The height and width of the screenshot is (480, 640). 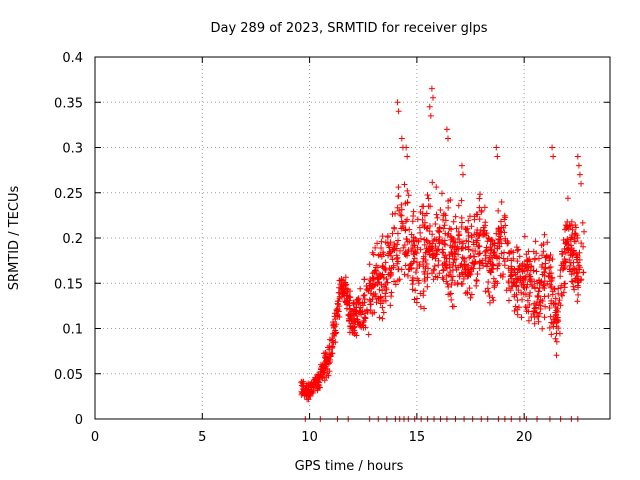 What do you see at coordinates (95, 437) in the screenshot?
I see `x-tick-label: 0` at bounding box center [95, 437].